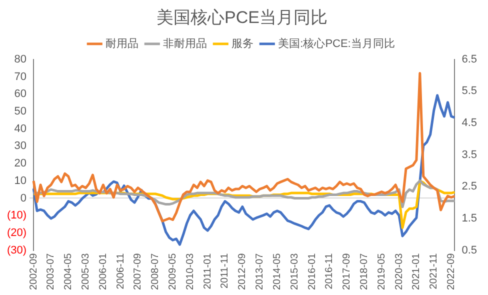  Describe the element at coordinates (20, 146) in the screenshot. I see `y-tick-label: 30` at that location.